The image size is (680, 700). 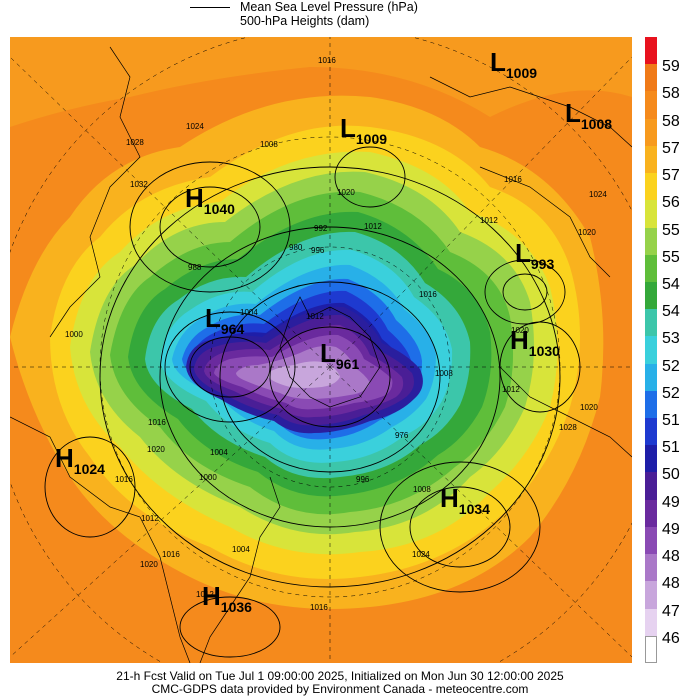 What do you see at coordinates (671, 421) in the screenshot?
I see `colorbar-tick-label: 516` at bounding box center [671, 421].